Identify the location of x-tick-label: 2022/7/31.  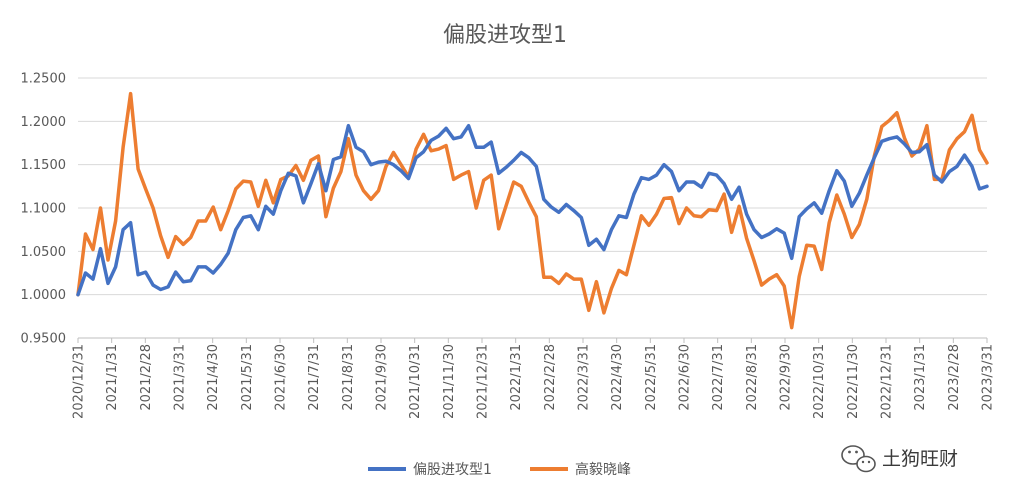
(718, 377).